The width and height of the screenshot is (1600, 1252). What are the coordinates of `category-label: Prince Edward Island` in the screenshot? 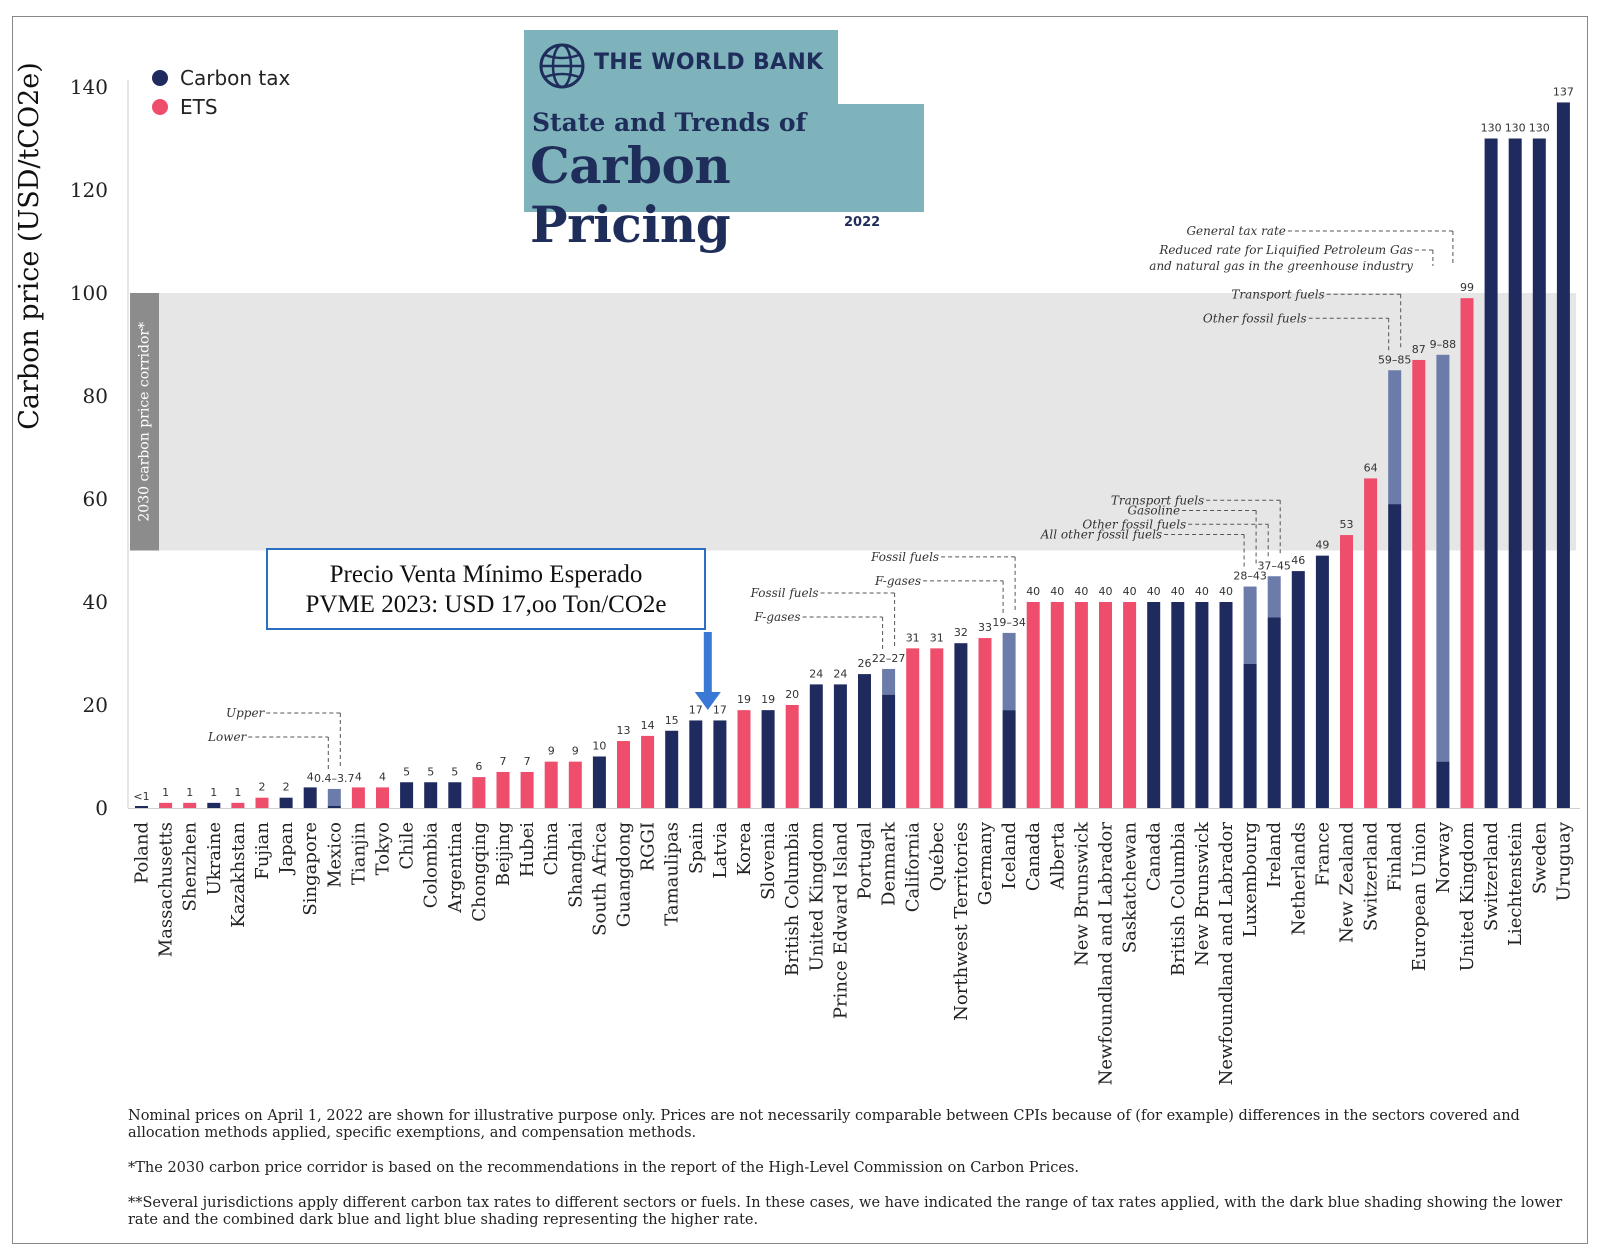 It's located at (840, 920).